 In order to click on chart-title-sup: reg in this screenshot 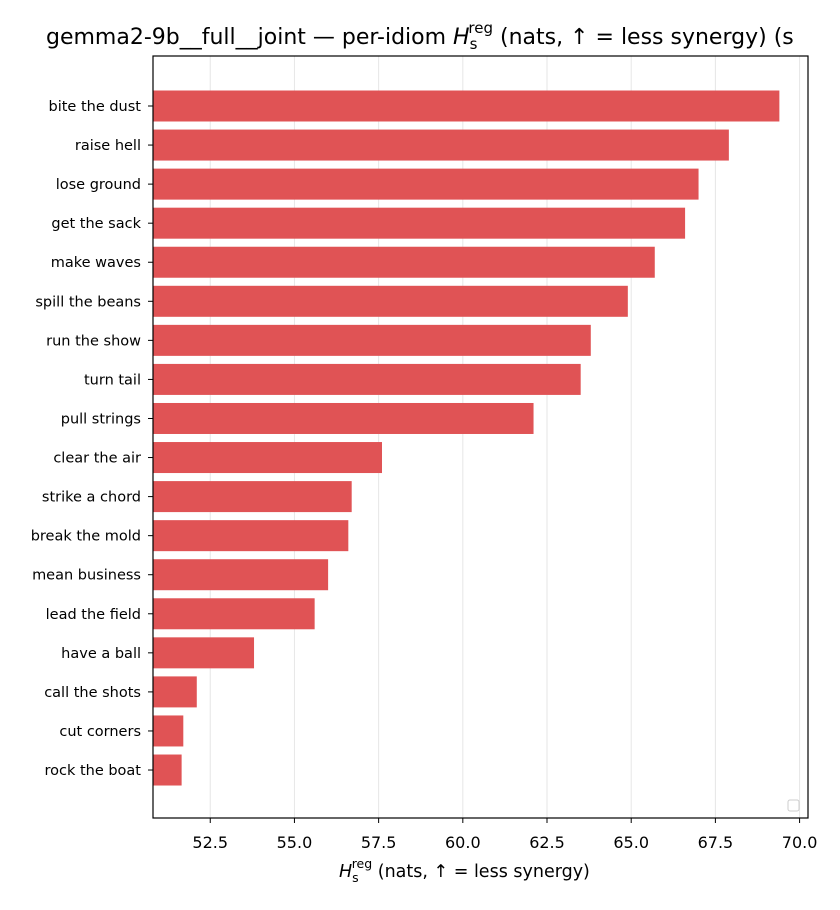, I will do `click(480, 28)`.